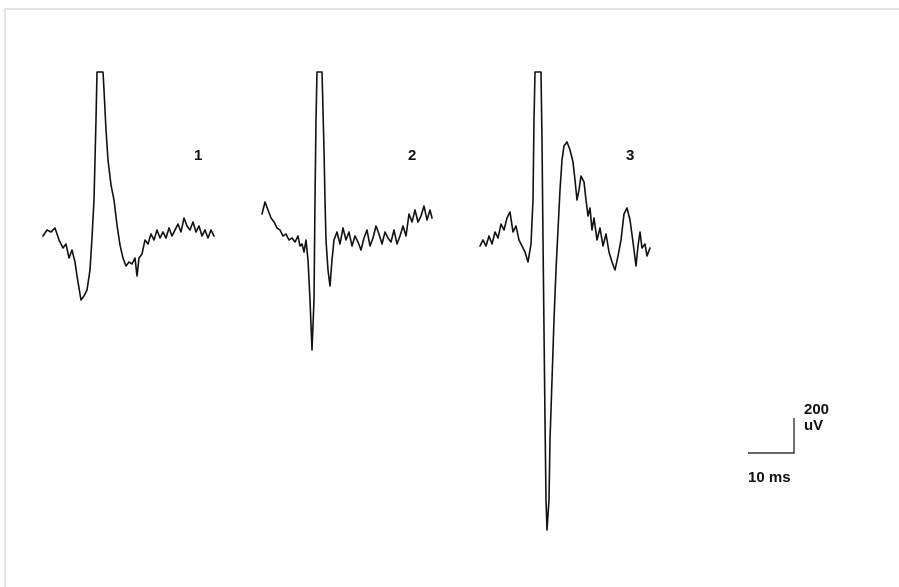  I want to click on waveform-1-trace, so click(128, 186).